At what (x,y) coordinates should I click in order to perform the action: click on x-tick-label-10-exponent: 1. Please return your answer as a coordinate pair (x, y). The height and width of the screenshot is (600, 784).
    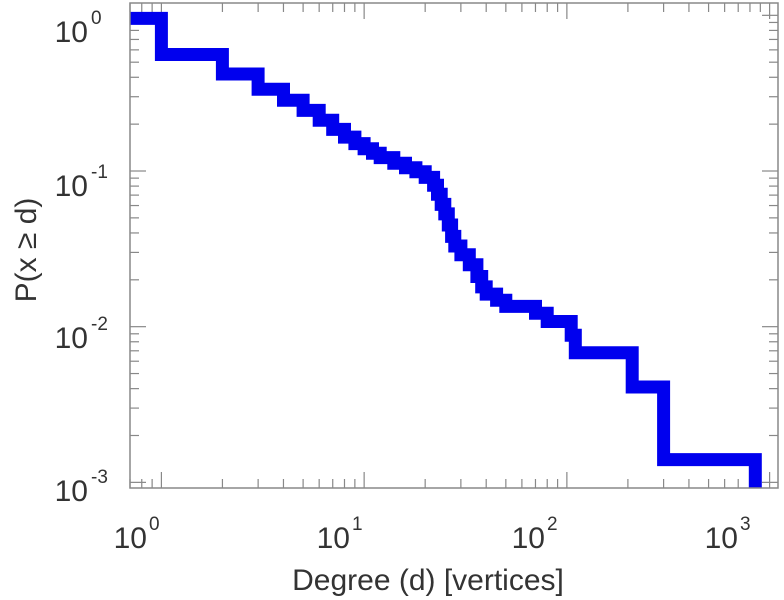
    Looking at the image, I should click on (357, 524).